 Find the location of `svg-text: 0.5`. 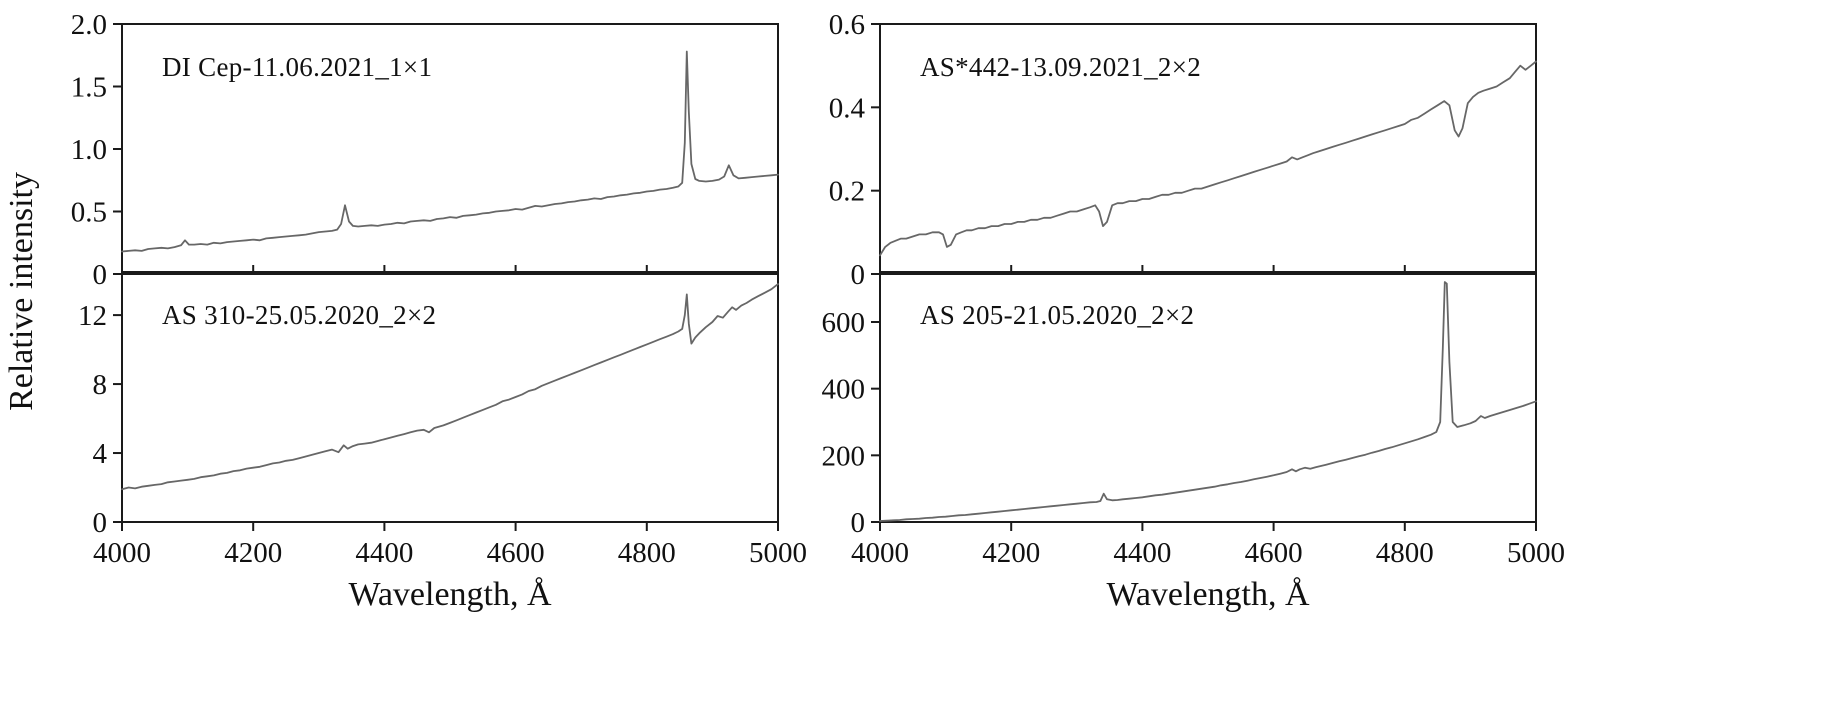

svg-text: 0.5 is located at coordinates (89, 213).